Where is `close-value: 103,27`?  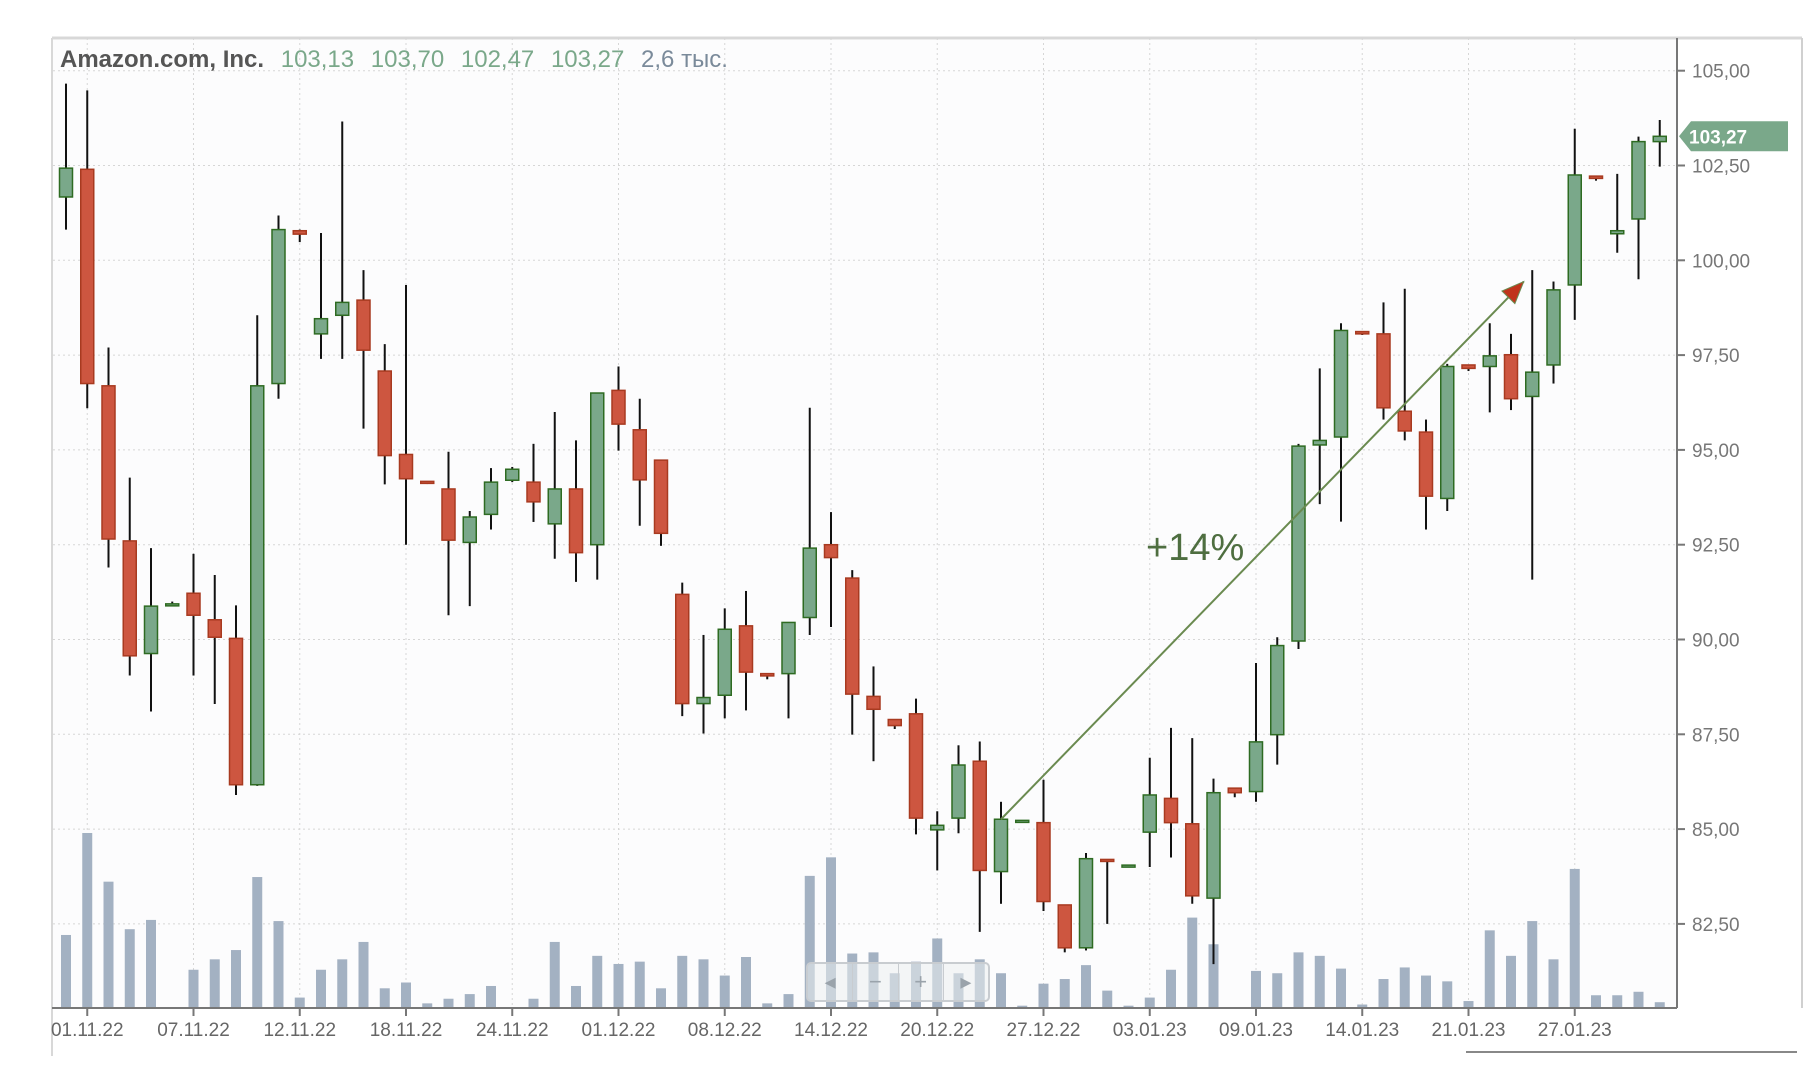
close-value: 103,27 is located at coordinates (587, 59).